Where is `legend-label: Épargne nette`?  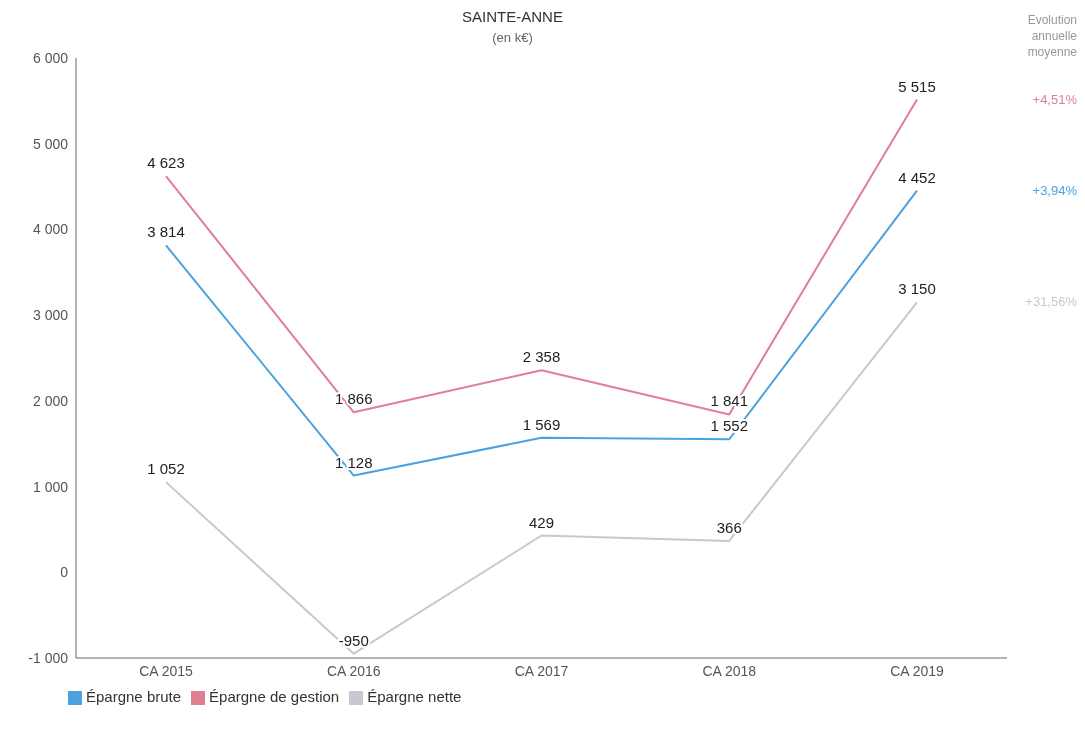 legend-label: Épargne nette is located at coordinates (414, 696).